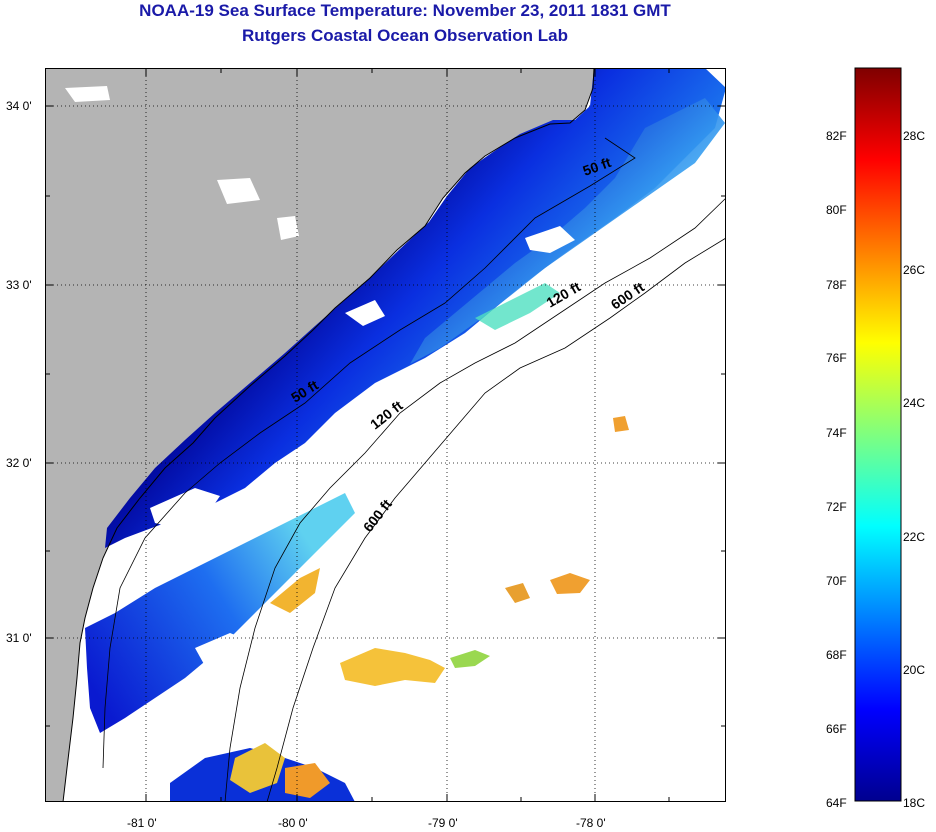  I want to click on colorbar-c-24: 24C, so click(914, 403).